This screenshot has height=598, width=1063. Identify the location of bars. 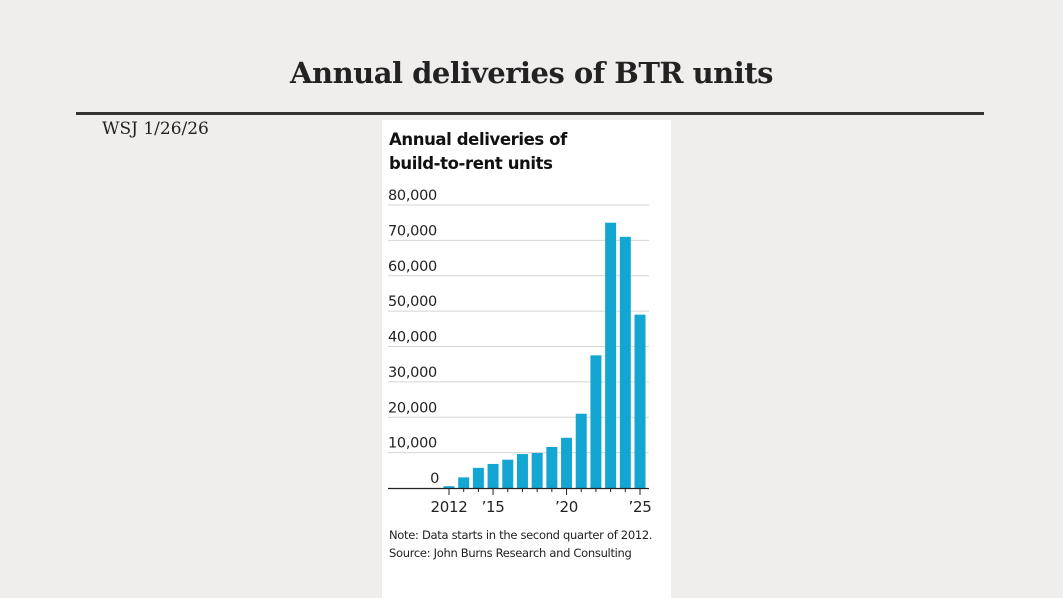
(544, 355).